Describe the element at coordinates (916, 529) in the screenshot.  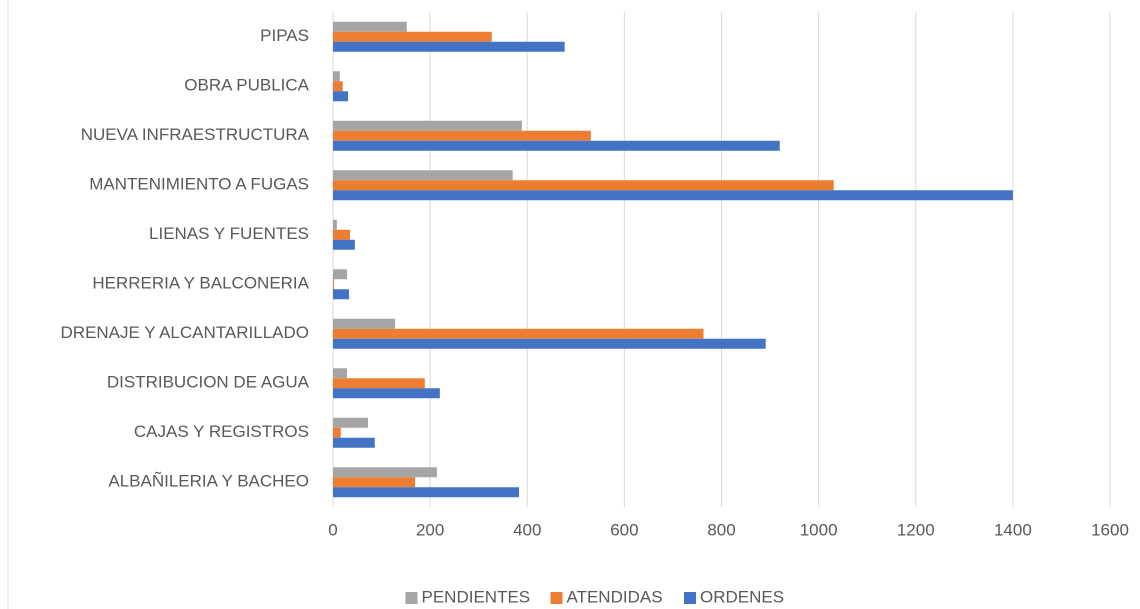
I see `x-tick-label: 1200` at that location.